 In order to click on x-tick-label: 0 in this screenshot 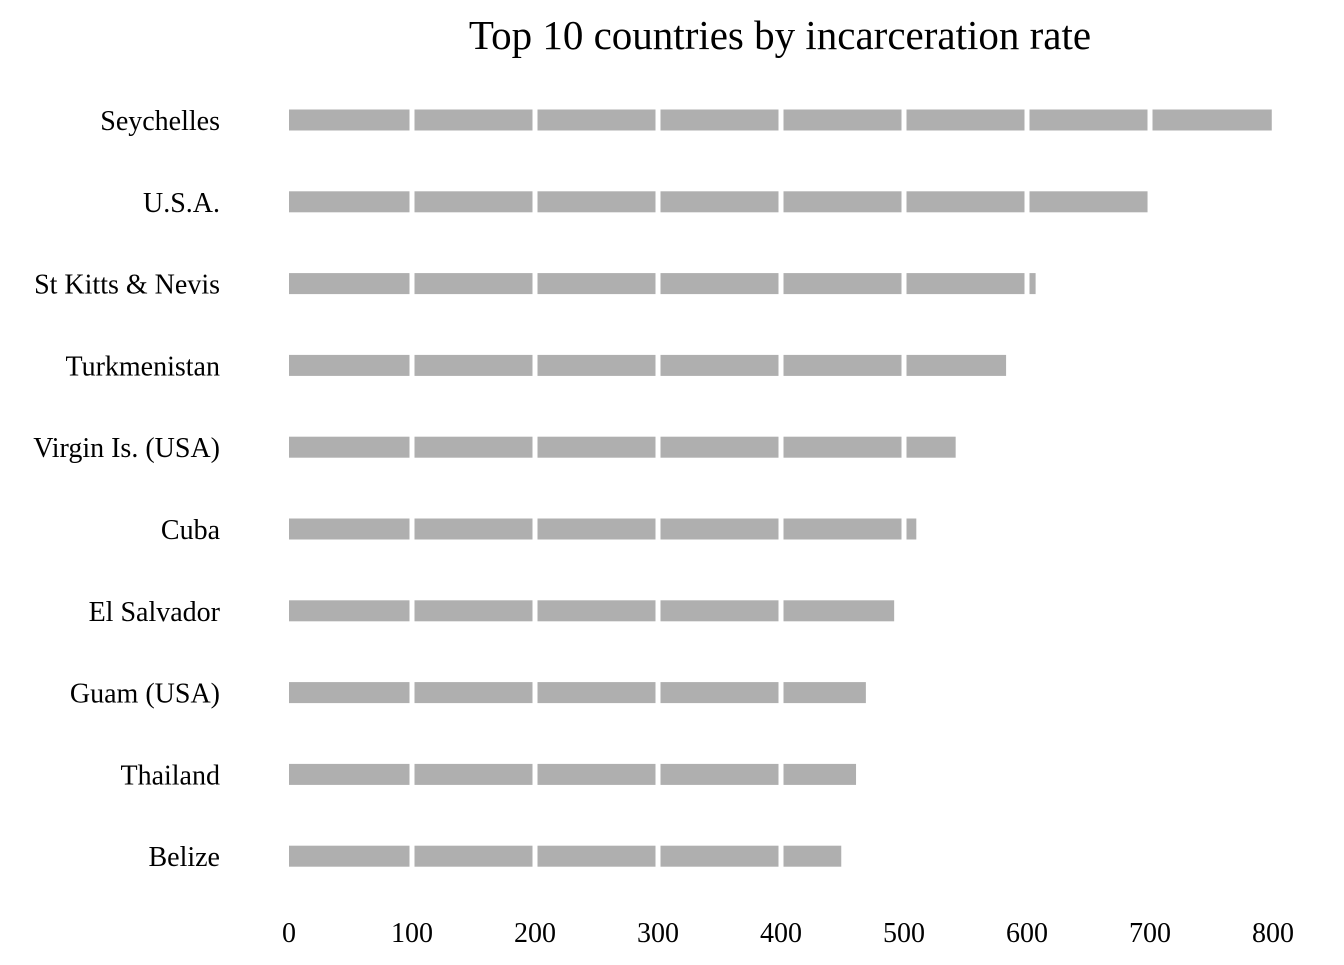, I will do `click(289, 933)`.